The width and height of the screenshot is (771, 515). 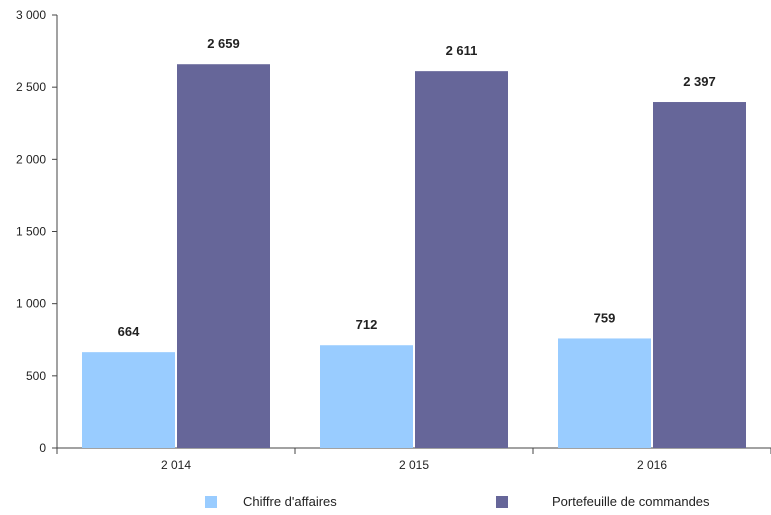 What do you see at coordinates (631, 501) in the screenshot?
I see `legend-label: Portefeuille de commandes` at bounding box center [631, 501].